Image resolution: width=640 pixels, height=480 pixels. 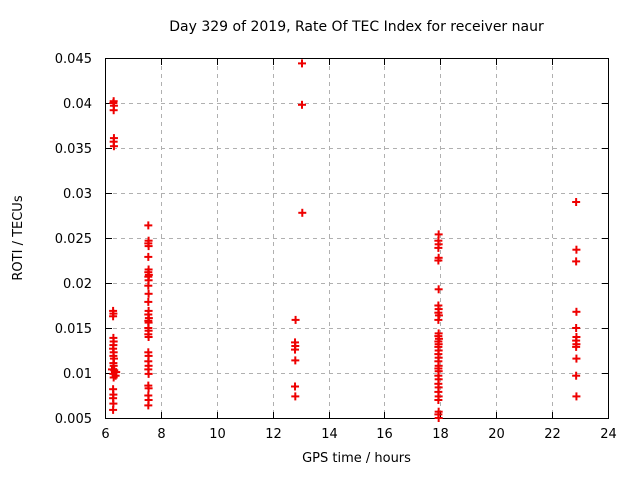 I want to click on y-tick-label: 0.015, so click(x=73, y=329).